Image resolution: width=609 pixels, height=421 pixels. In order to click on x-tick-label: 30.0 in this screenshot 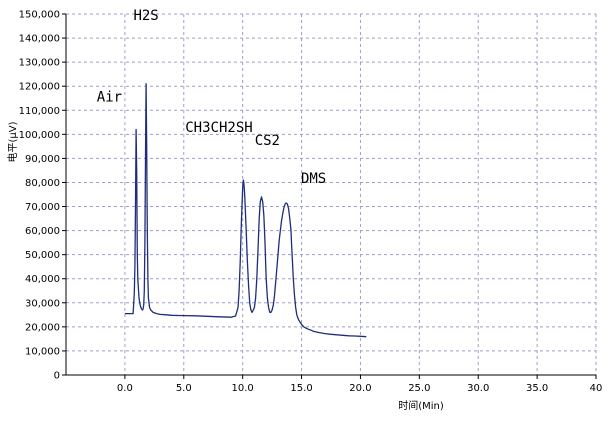, I will do `click(478, 388)`.